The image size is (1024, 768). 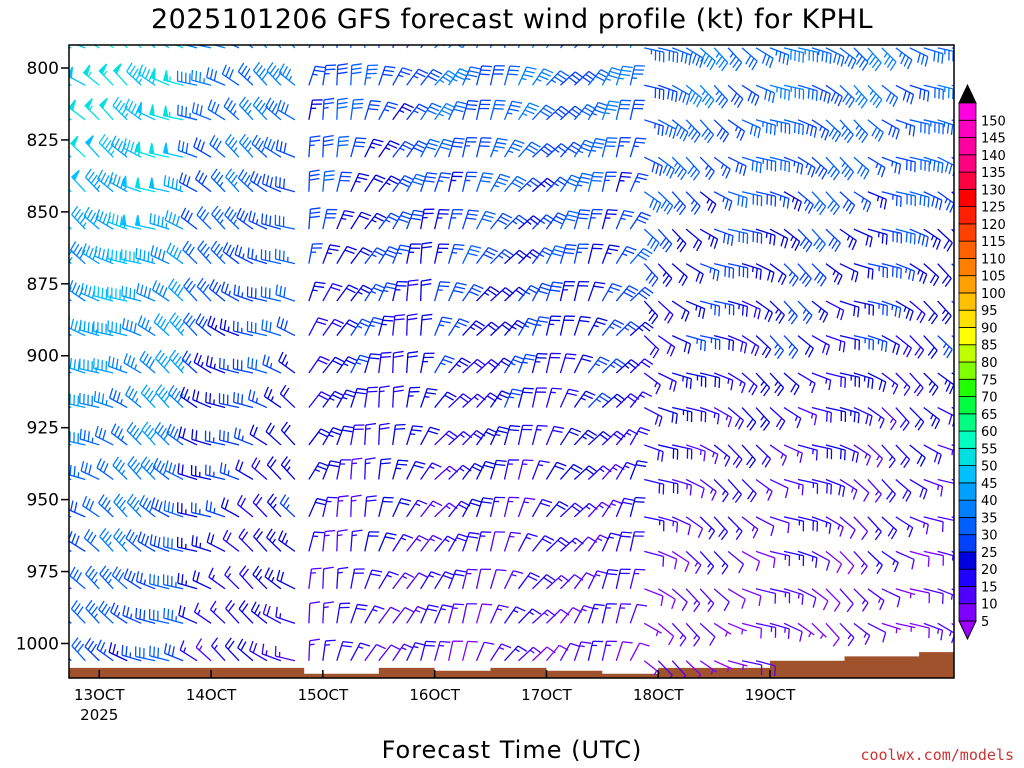 What do you see at coordinates (86, 70) in the screenshot?
I see `barb-pennant` at bounding box center [86, 70].